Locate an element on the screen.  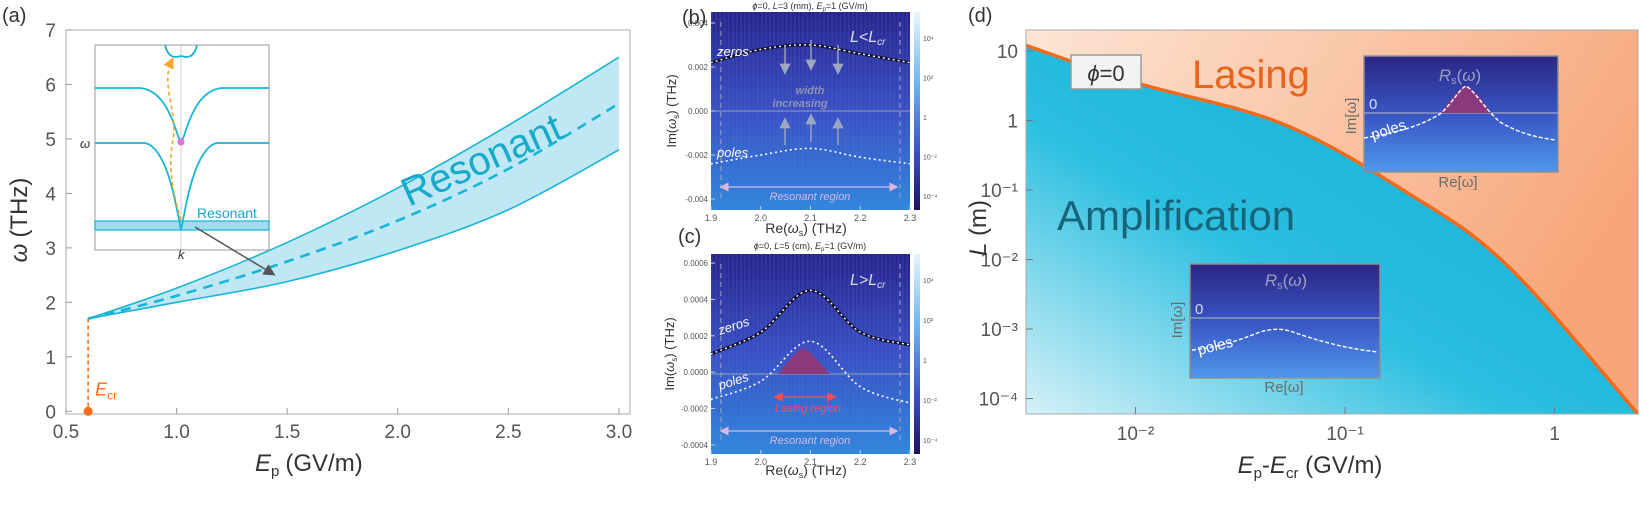
inset-lower-x-label: Re[ω] is located at coordinates (1283, 387).